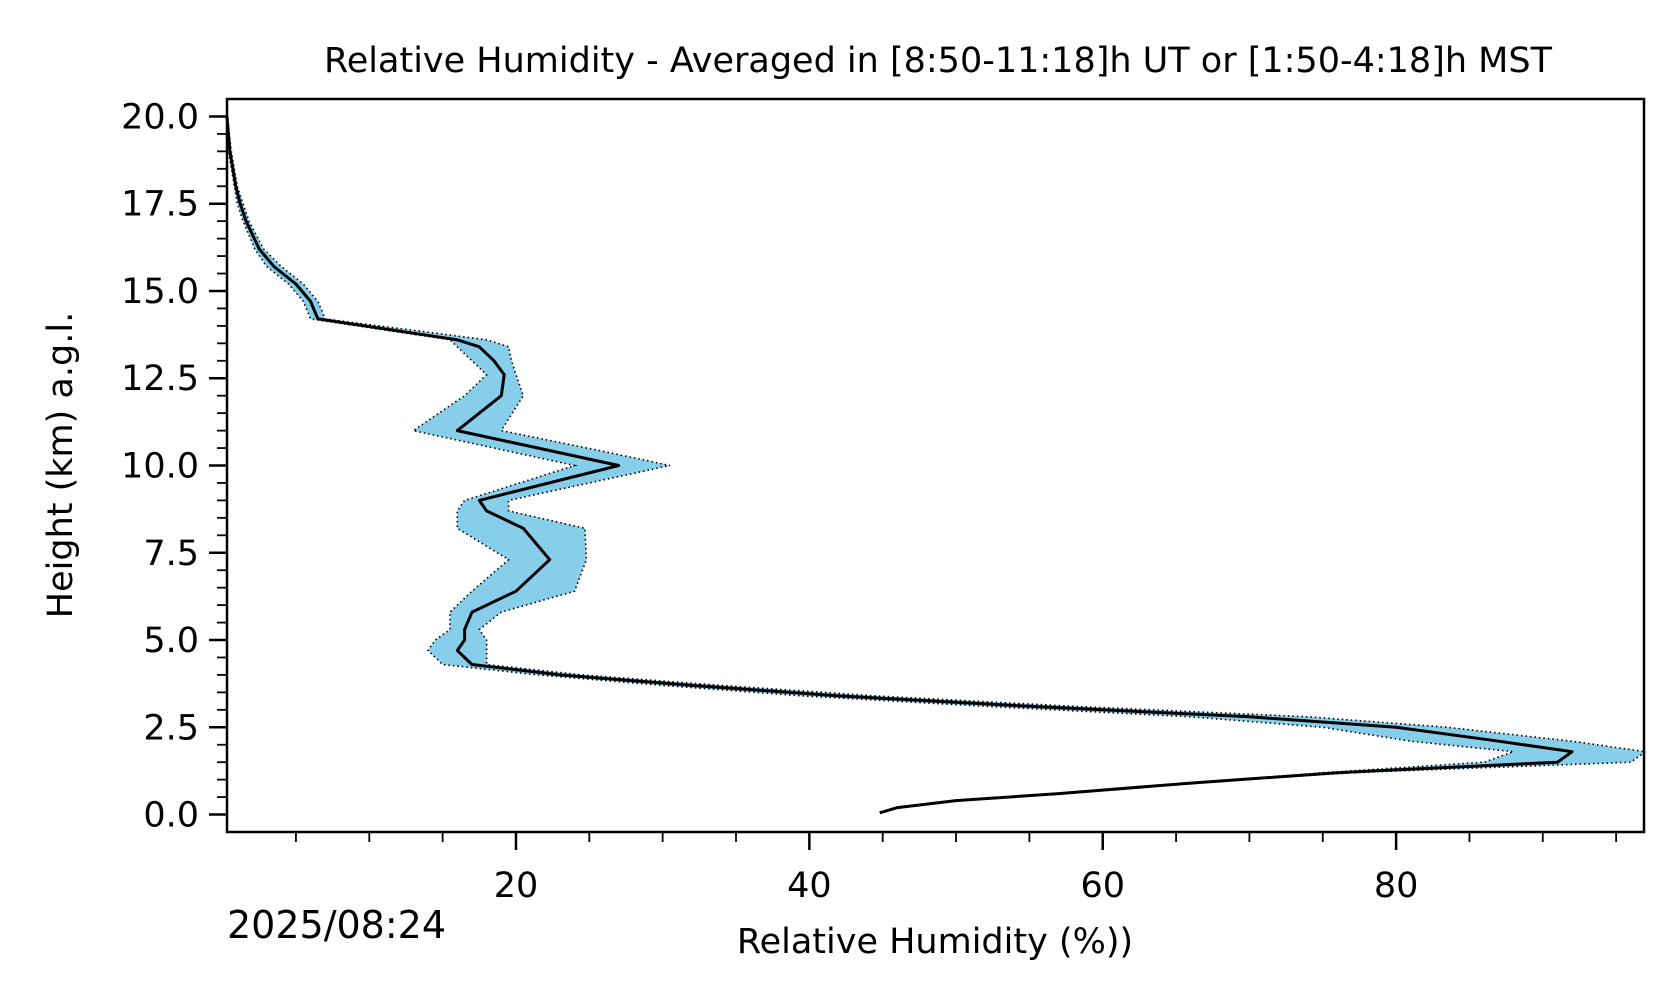 This screenshot has width=1676, height=1003. Describe the element at coordinates (336, 925) in the screenshot. I see `date-label: 2025/08:24` at that location.